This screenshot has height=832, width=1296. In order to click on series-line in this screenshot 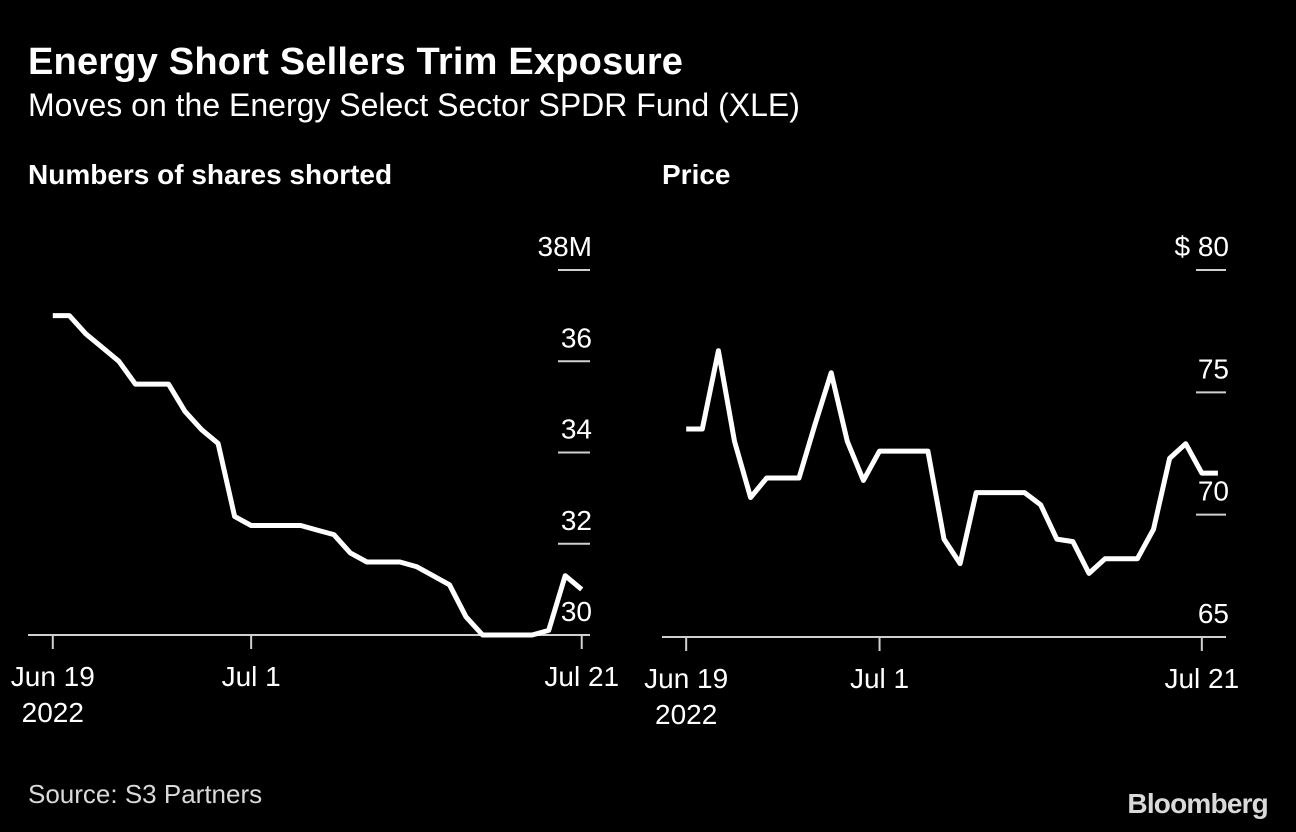, I will do `click(952, 462)`.